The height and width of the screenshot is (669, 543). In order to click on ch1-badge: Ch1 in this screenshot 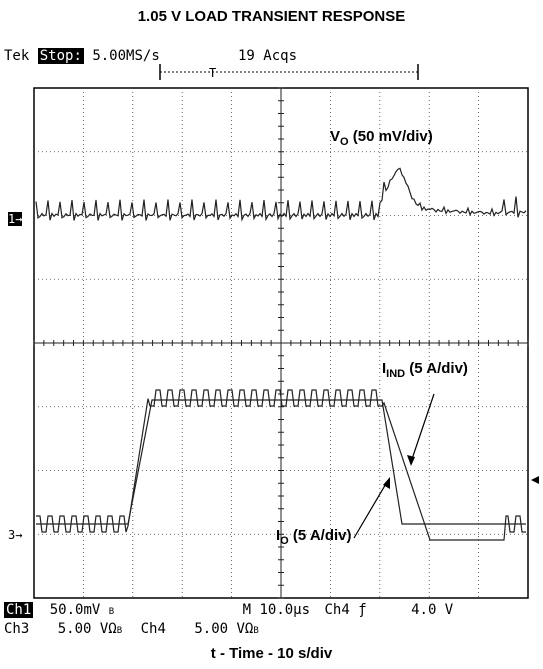, I will do `click(19, 610)`.